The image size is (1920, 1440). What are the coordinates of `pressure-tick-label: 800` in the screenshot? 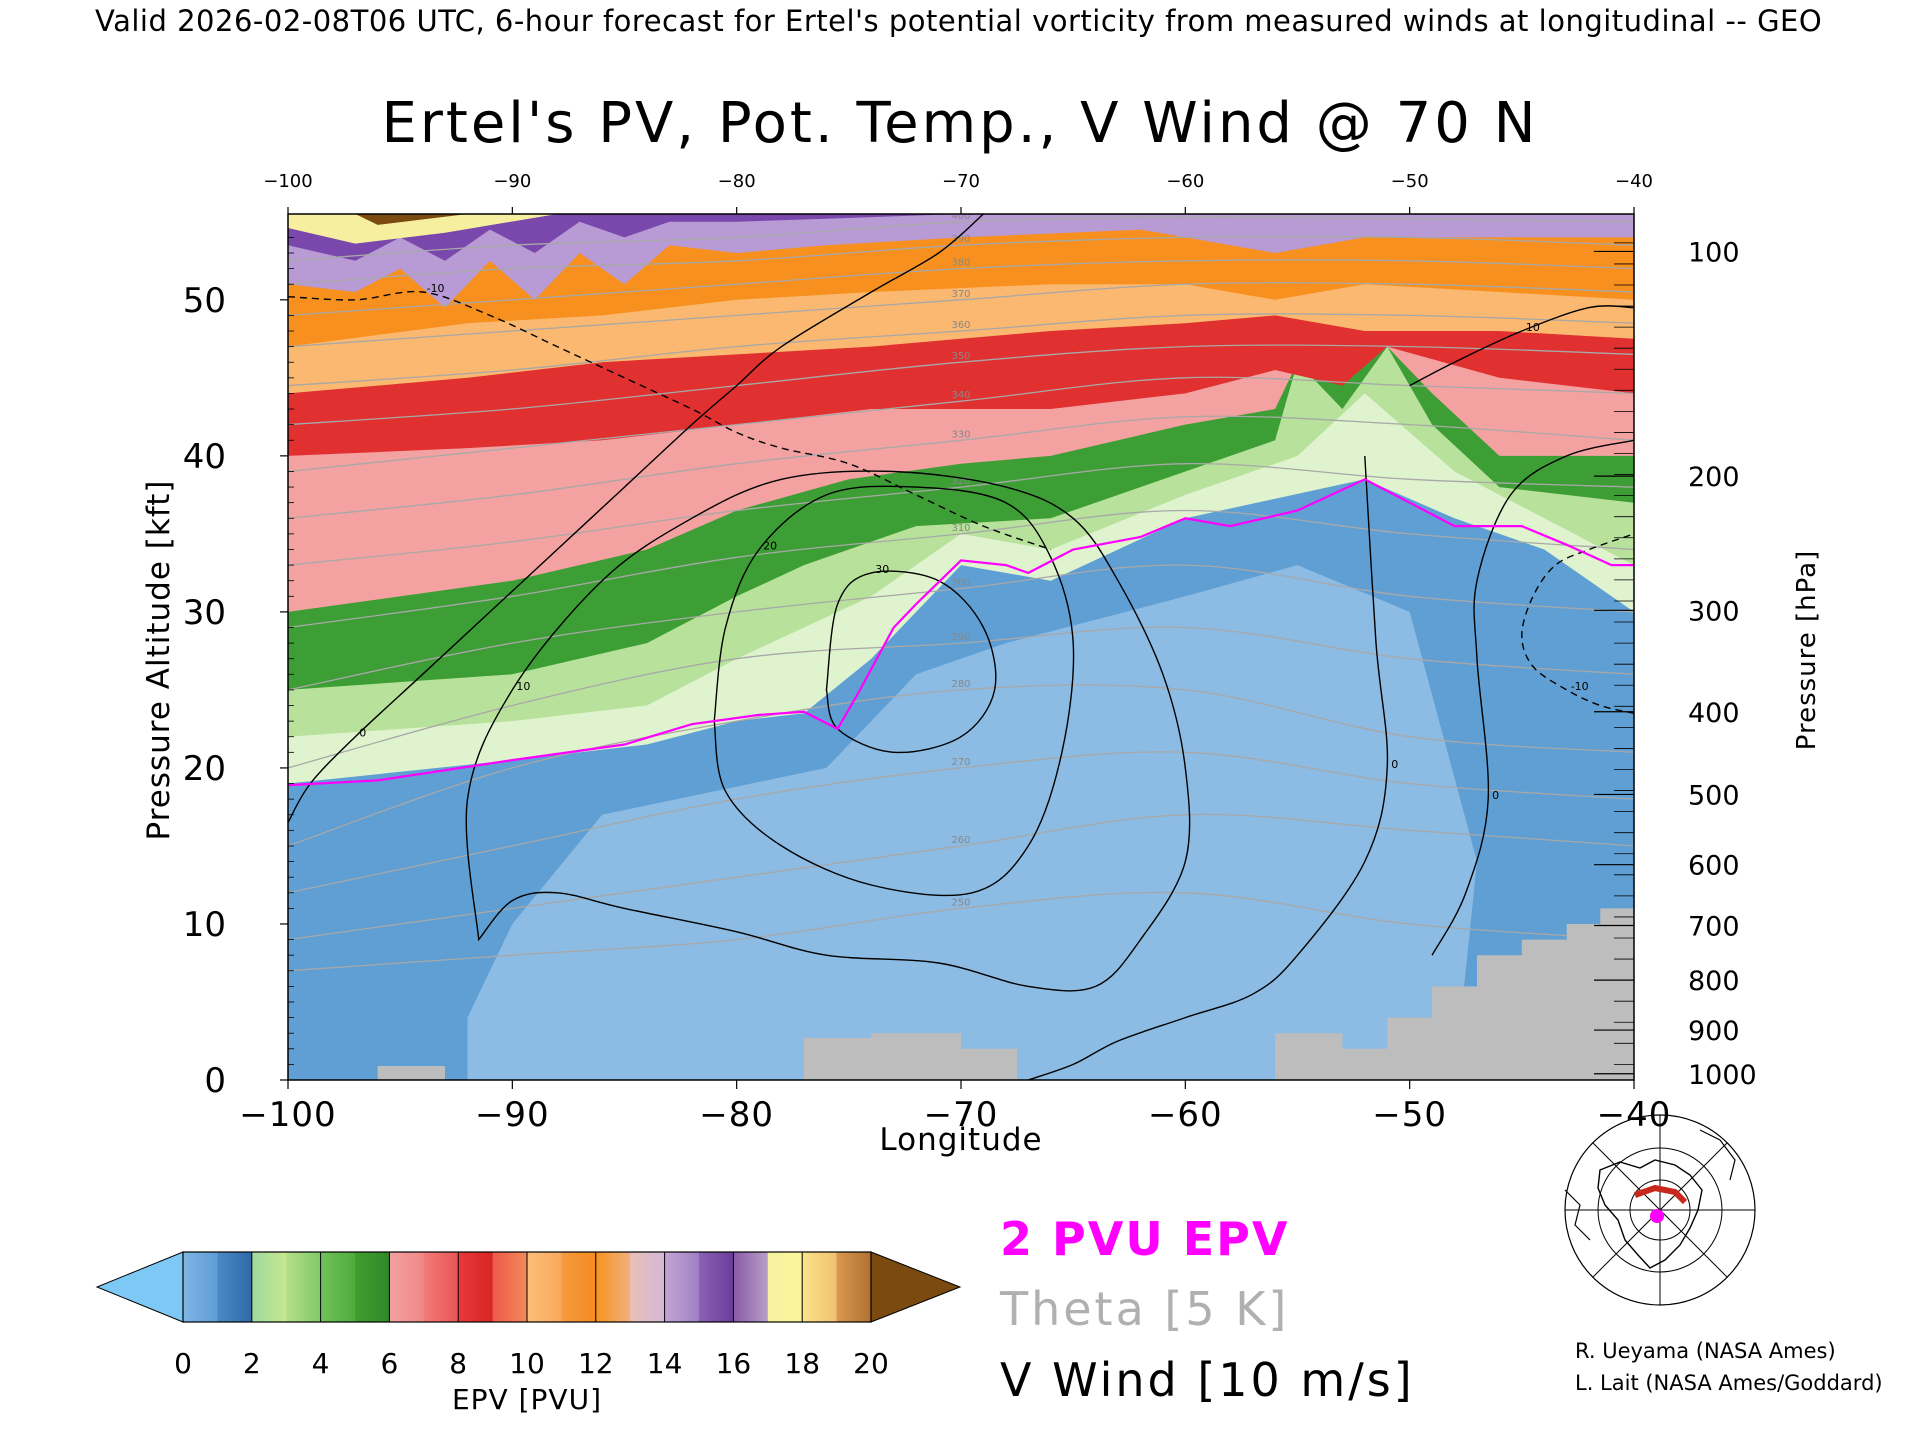 It's located at (1714, 981).